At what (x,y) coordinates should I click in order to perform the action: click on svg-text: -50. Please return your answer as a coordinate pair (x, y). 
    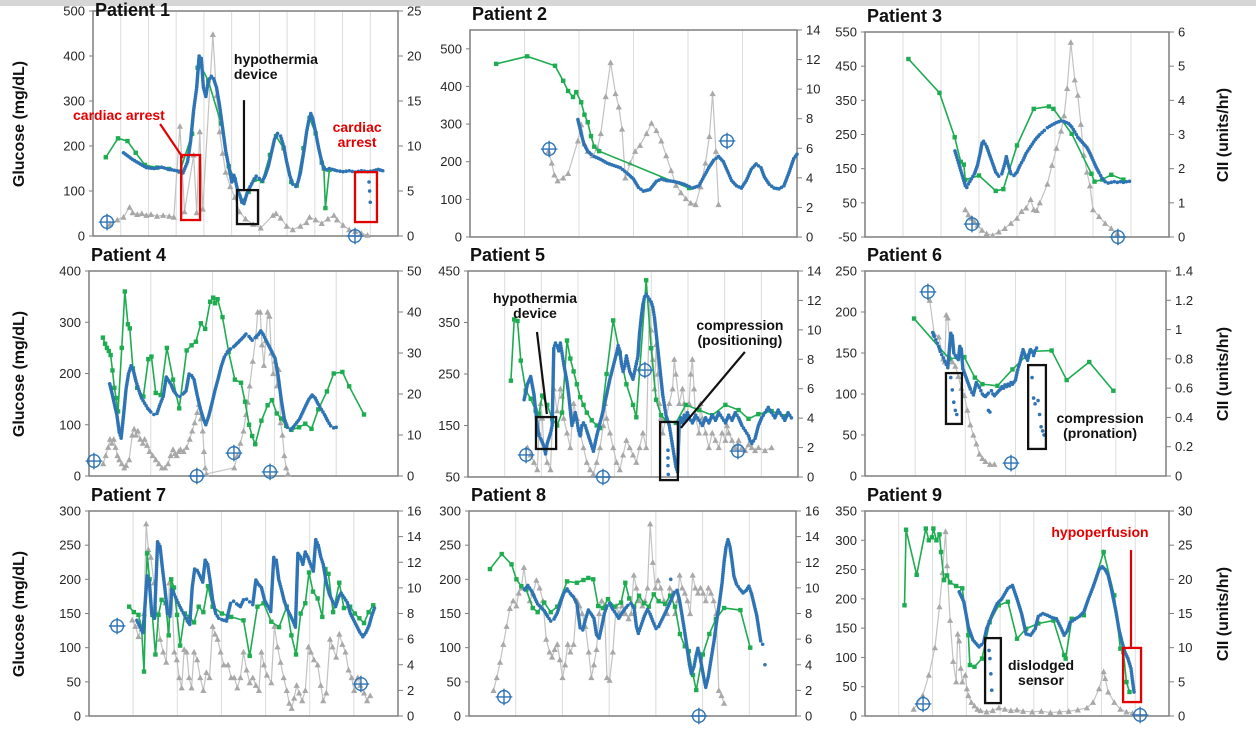
    Looking at the image, I should click on (847, 237).